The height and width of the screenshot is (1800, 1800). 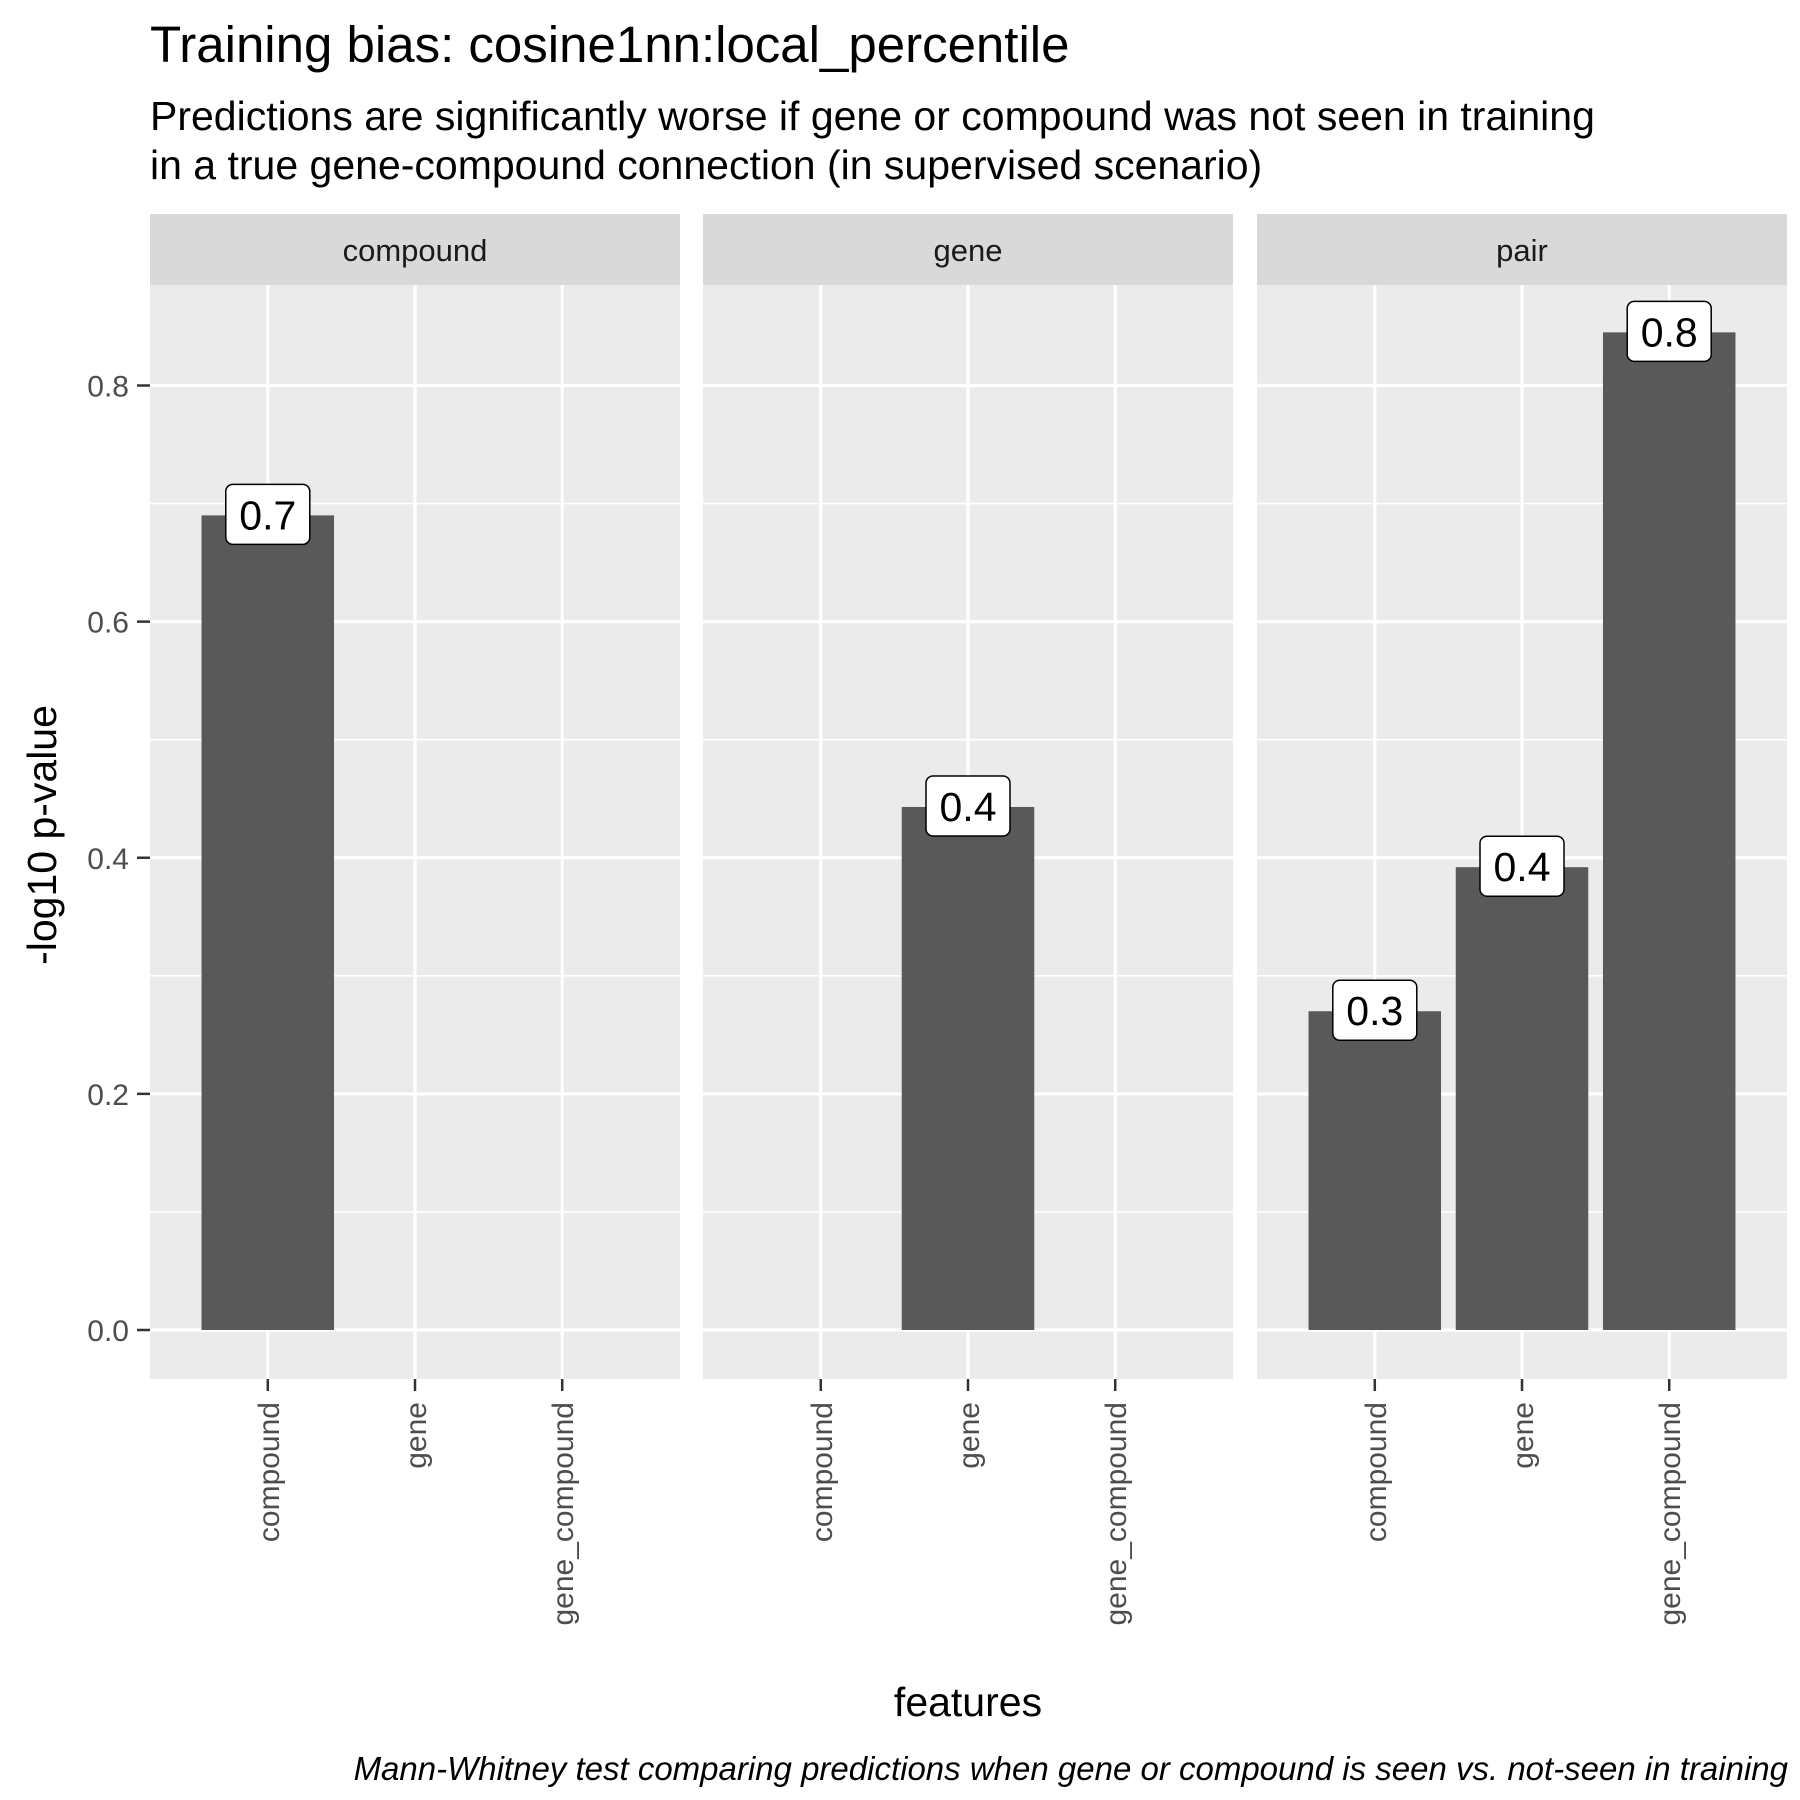 I want to click on y-tick-label: 0.2, so click(x=108, y=1095).